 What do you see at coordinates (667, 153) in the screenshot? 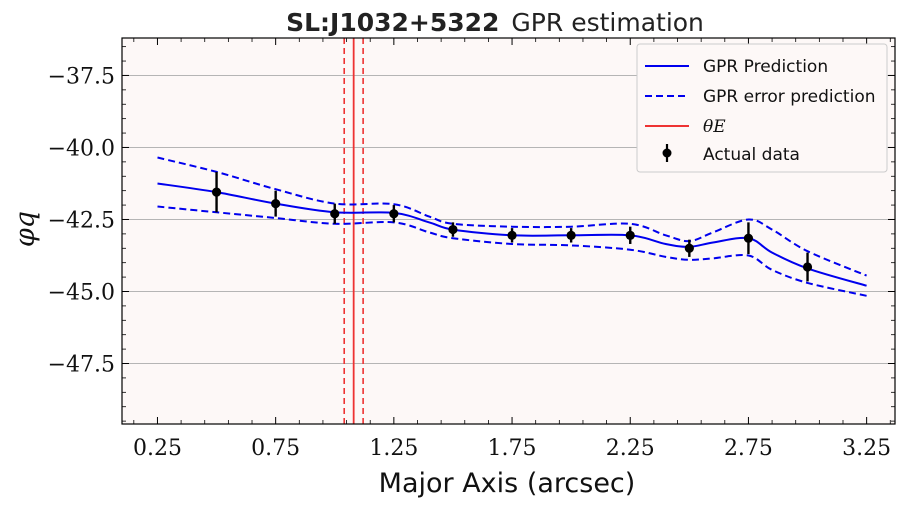
I see `legend-swatch-actual-marker` at bounding box center [667, 153].